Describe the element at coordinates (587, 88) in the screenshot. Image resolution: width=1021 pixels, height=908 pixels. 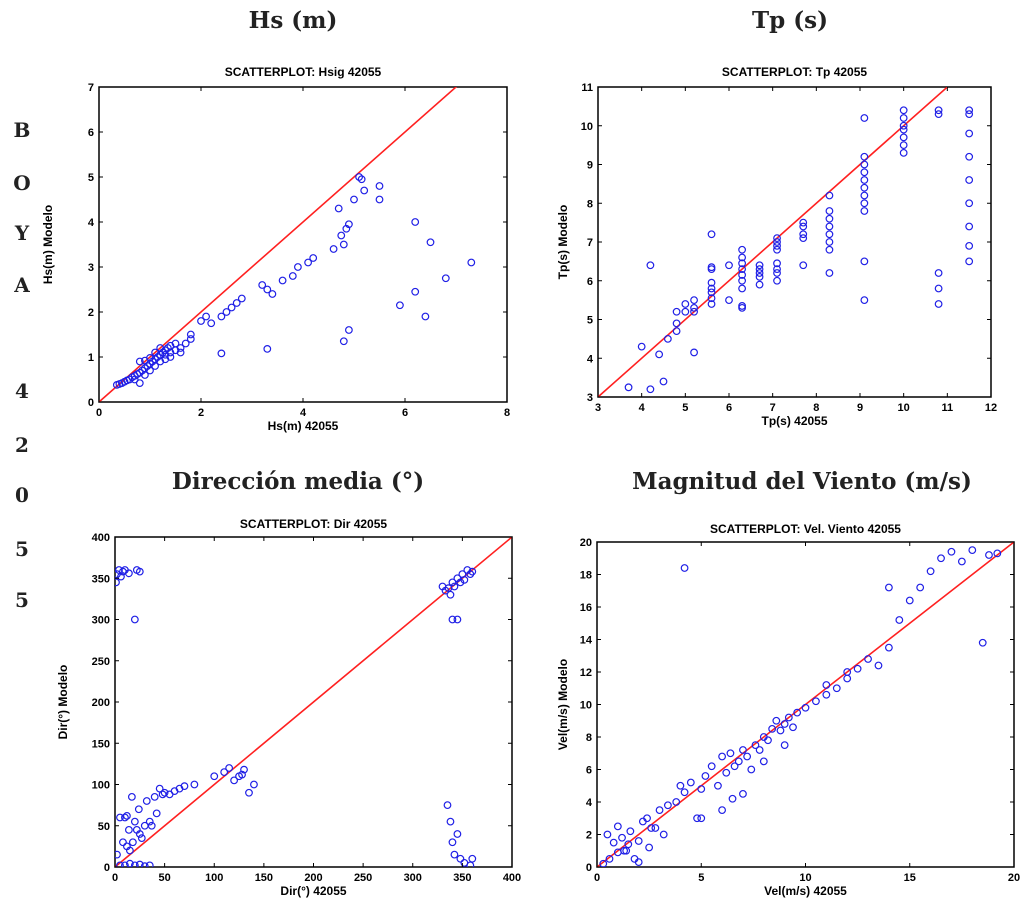
I see `y-tick-label: 11` at that location.